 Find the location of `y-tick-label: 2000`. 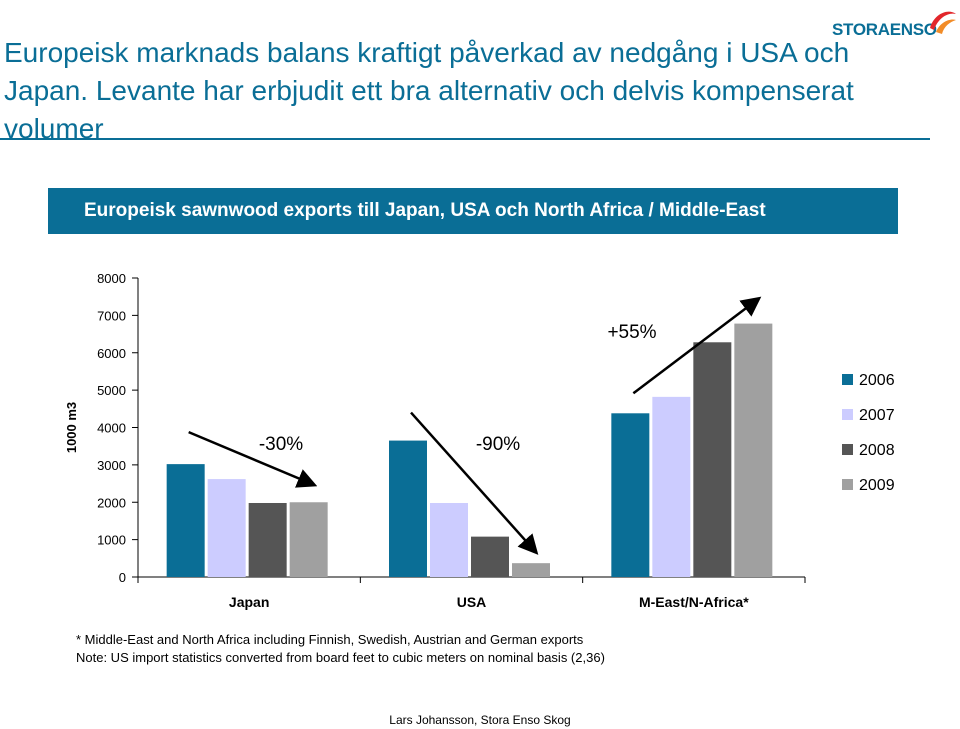

y-tick-label: 2000 is located at coordinates (111, 502).